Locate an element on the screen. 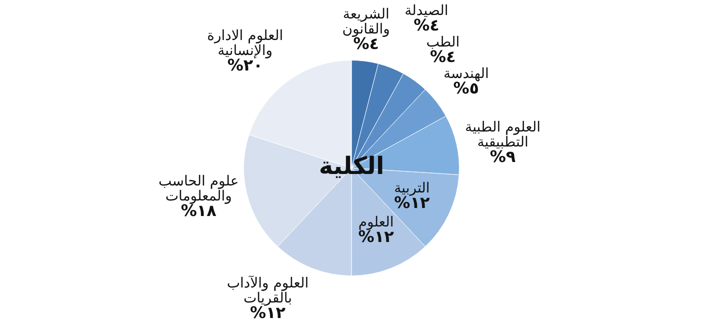 This screenshot has width=703, height=326. slice-label: التربية is located at coordinates (412, 188).